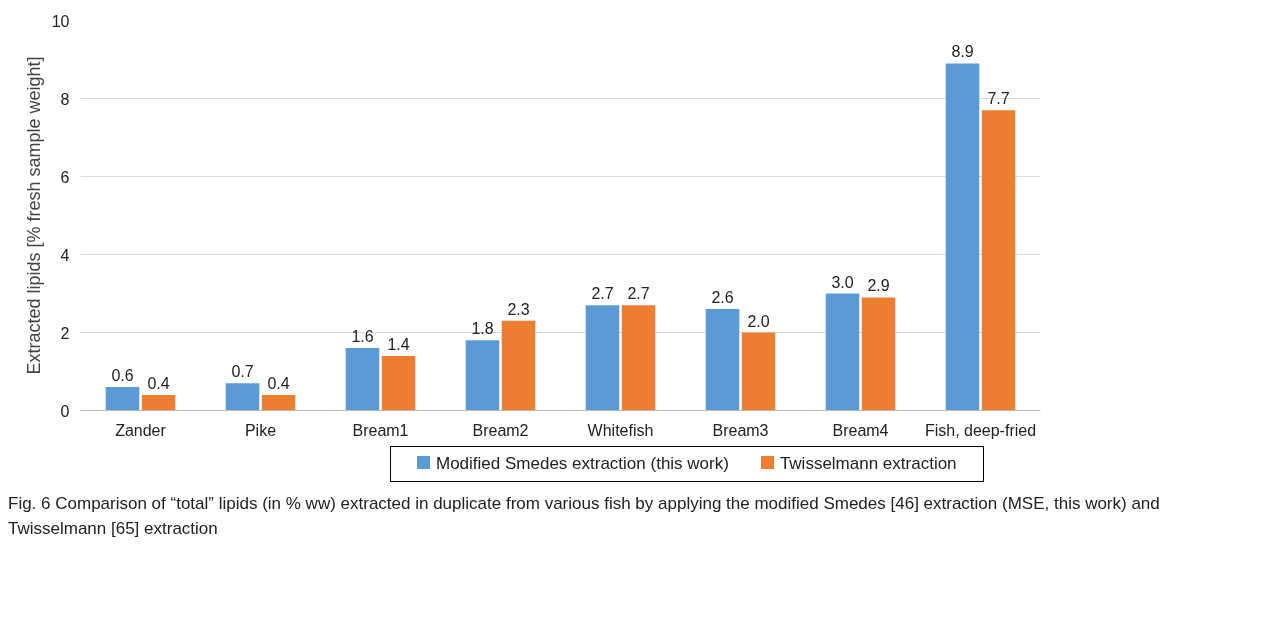 The height and width of the screenshot is (630, 1287). What do you see at coordinates (867, 464) in the screenshot?
I see `legend-label: Twisselmann extraction` at bounding box center [867, 464].